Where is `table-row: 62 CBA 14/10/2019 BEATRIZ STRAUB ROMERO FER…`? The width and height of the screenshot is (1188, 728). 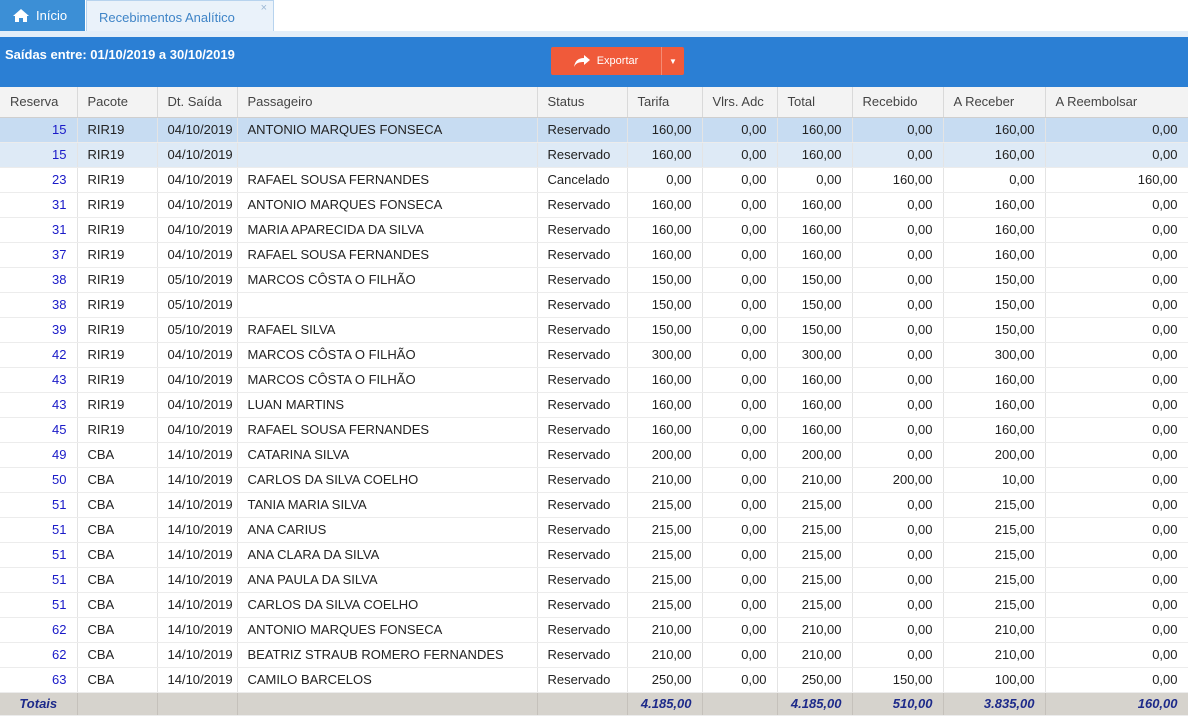 table-row: 62 CBA 14/10/2019 BEATRIZ STRAUB ROMERO FER… is located at coordinates (594, 655).